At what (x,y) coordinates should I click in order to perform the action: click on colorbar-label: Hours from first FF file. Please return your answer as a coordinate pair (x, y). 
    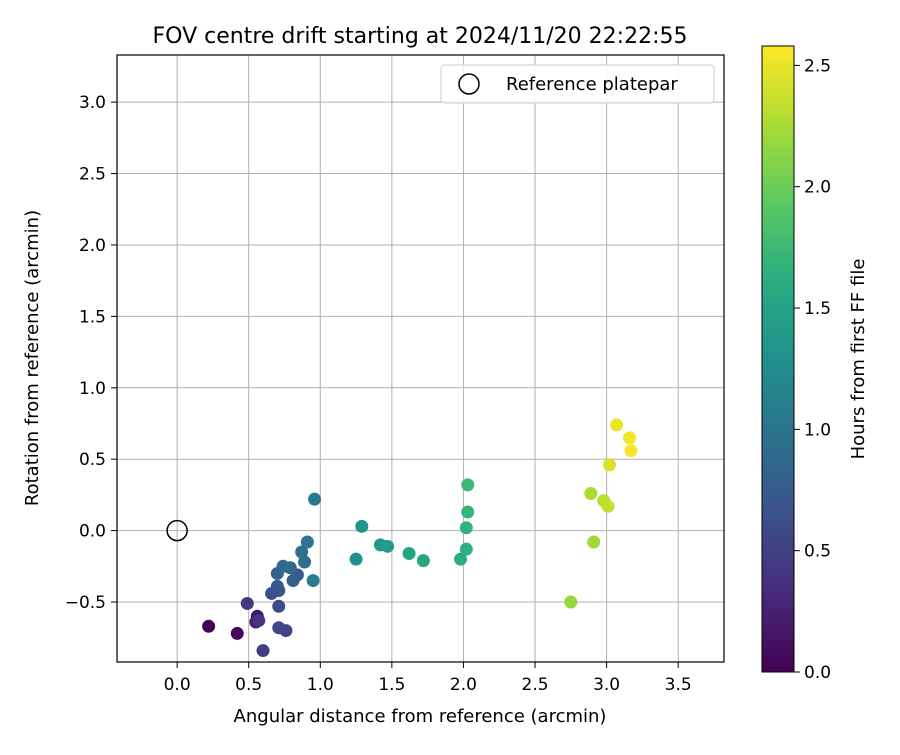
    Looking at the image, I should click on (858, 359).